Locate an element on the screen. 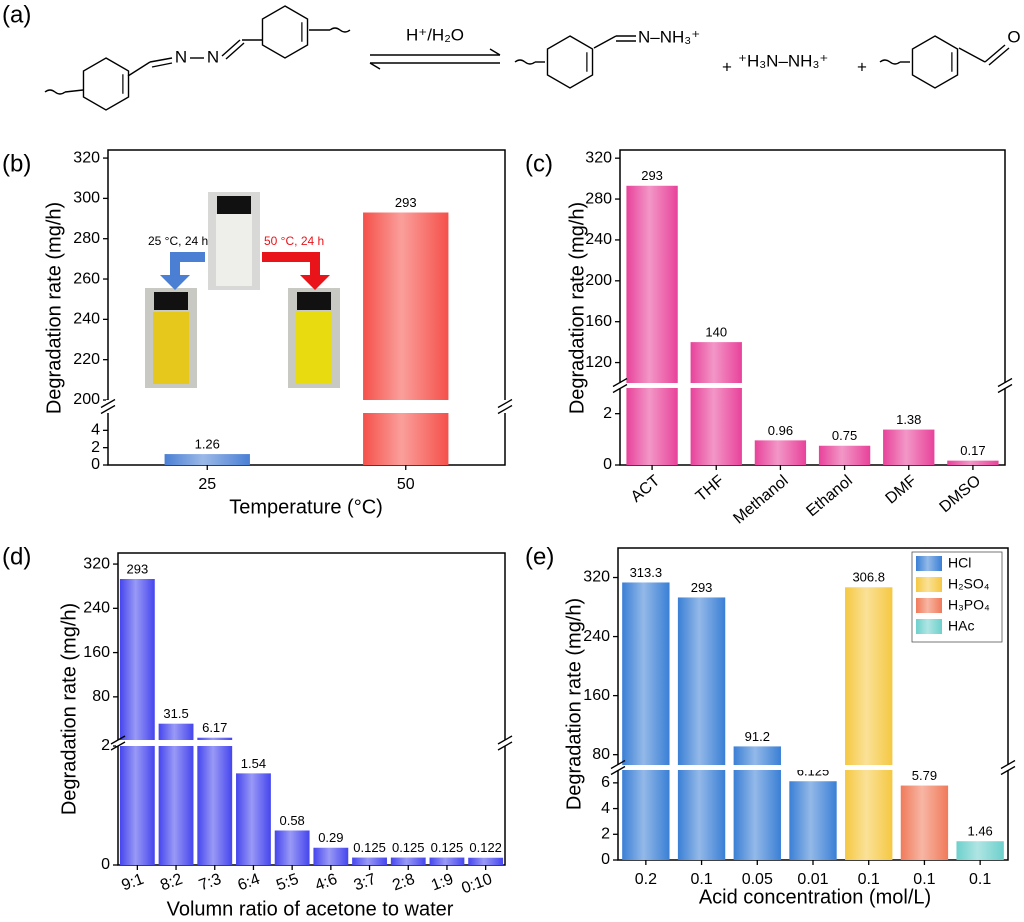 This screenshot has width=1024, height=922. y-tick-label: 260 is located at coordinates (86, 278).